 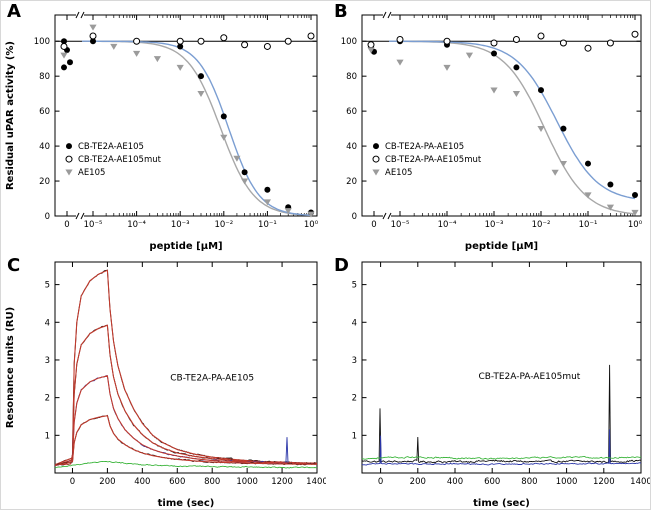 I want to click on panel-label-d: D, so click(x=341, y=265).